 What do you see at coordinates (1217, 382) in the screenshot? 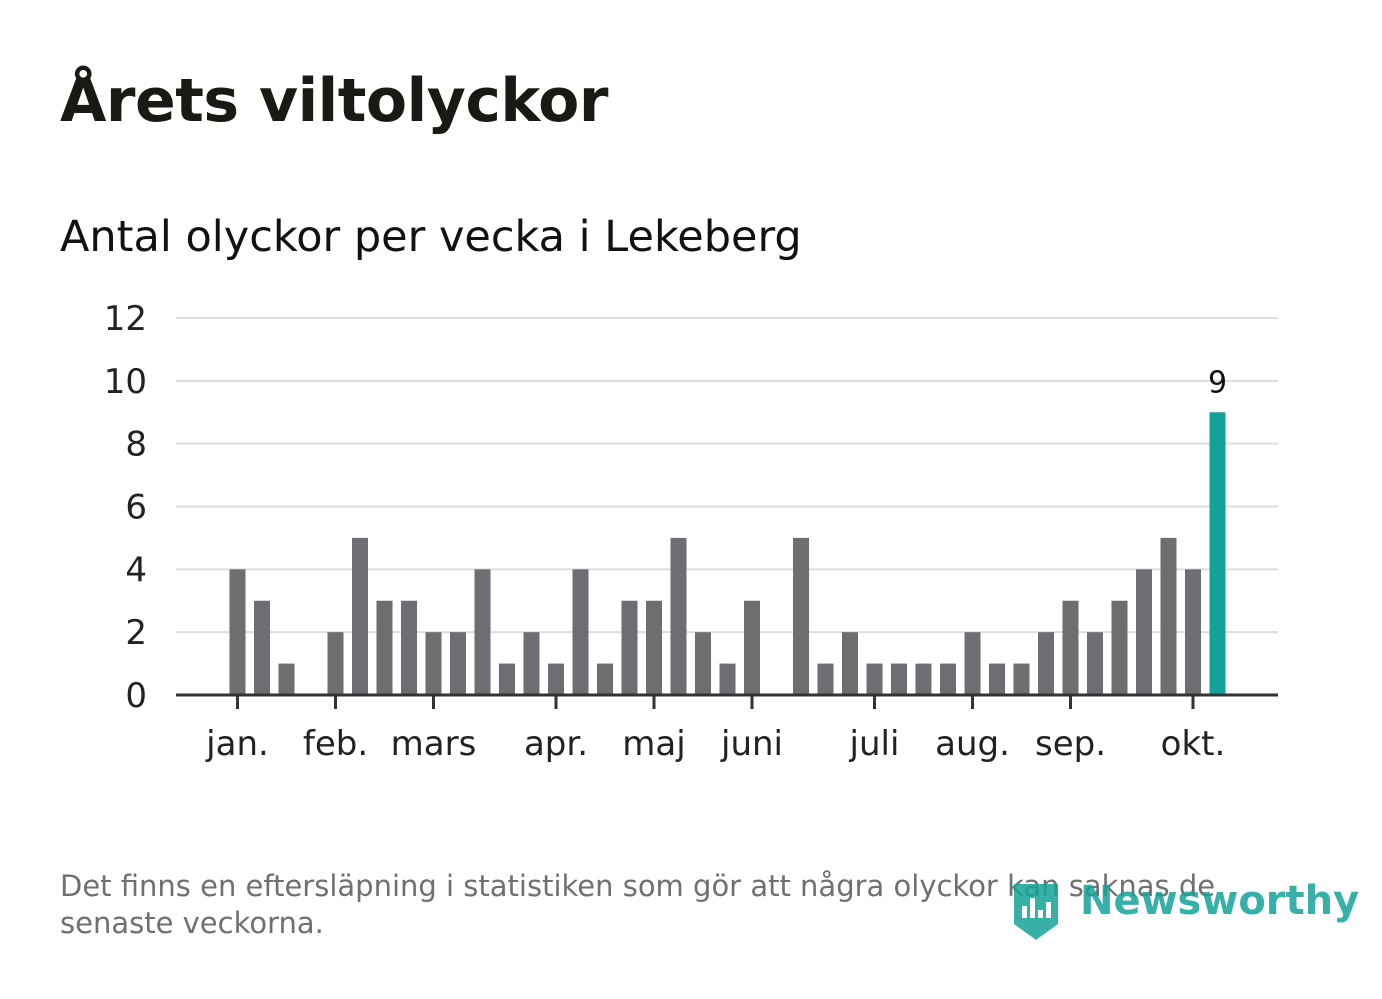
I see `data-label: 9` at bounding box center [1217, 382].